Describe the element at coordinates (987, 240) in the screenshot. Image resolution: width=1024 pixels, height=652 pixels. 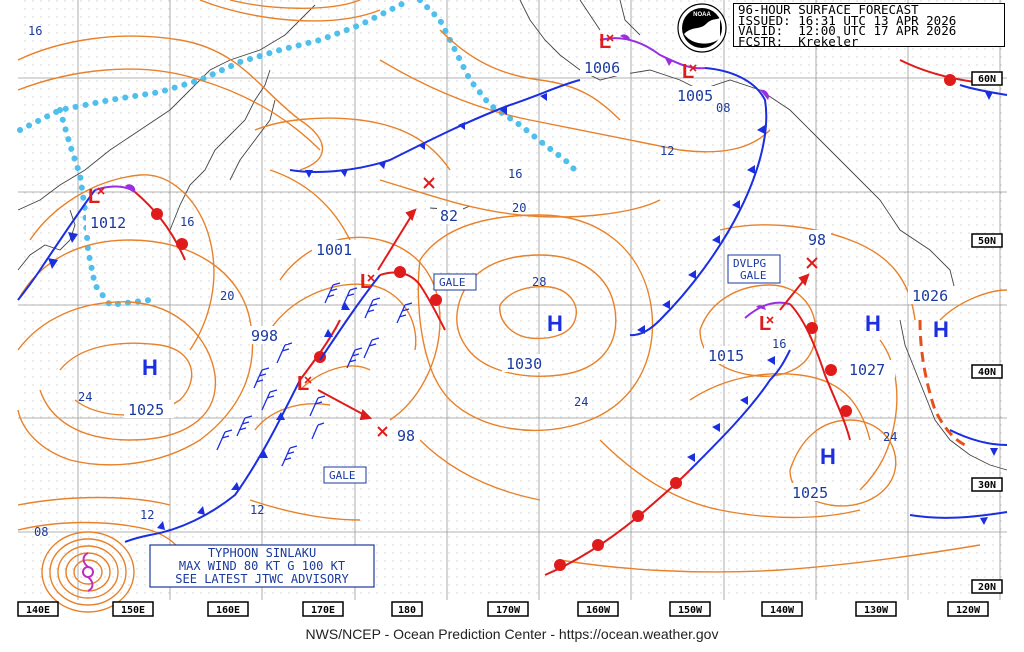
I see `lat-label: 50N` at that location.